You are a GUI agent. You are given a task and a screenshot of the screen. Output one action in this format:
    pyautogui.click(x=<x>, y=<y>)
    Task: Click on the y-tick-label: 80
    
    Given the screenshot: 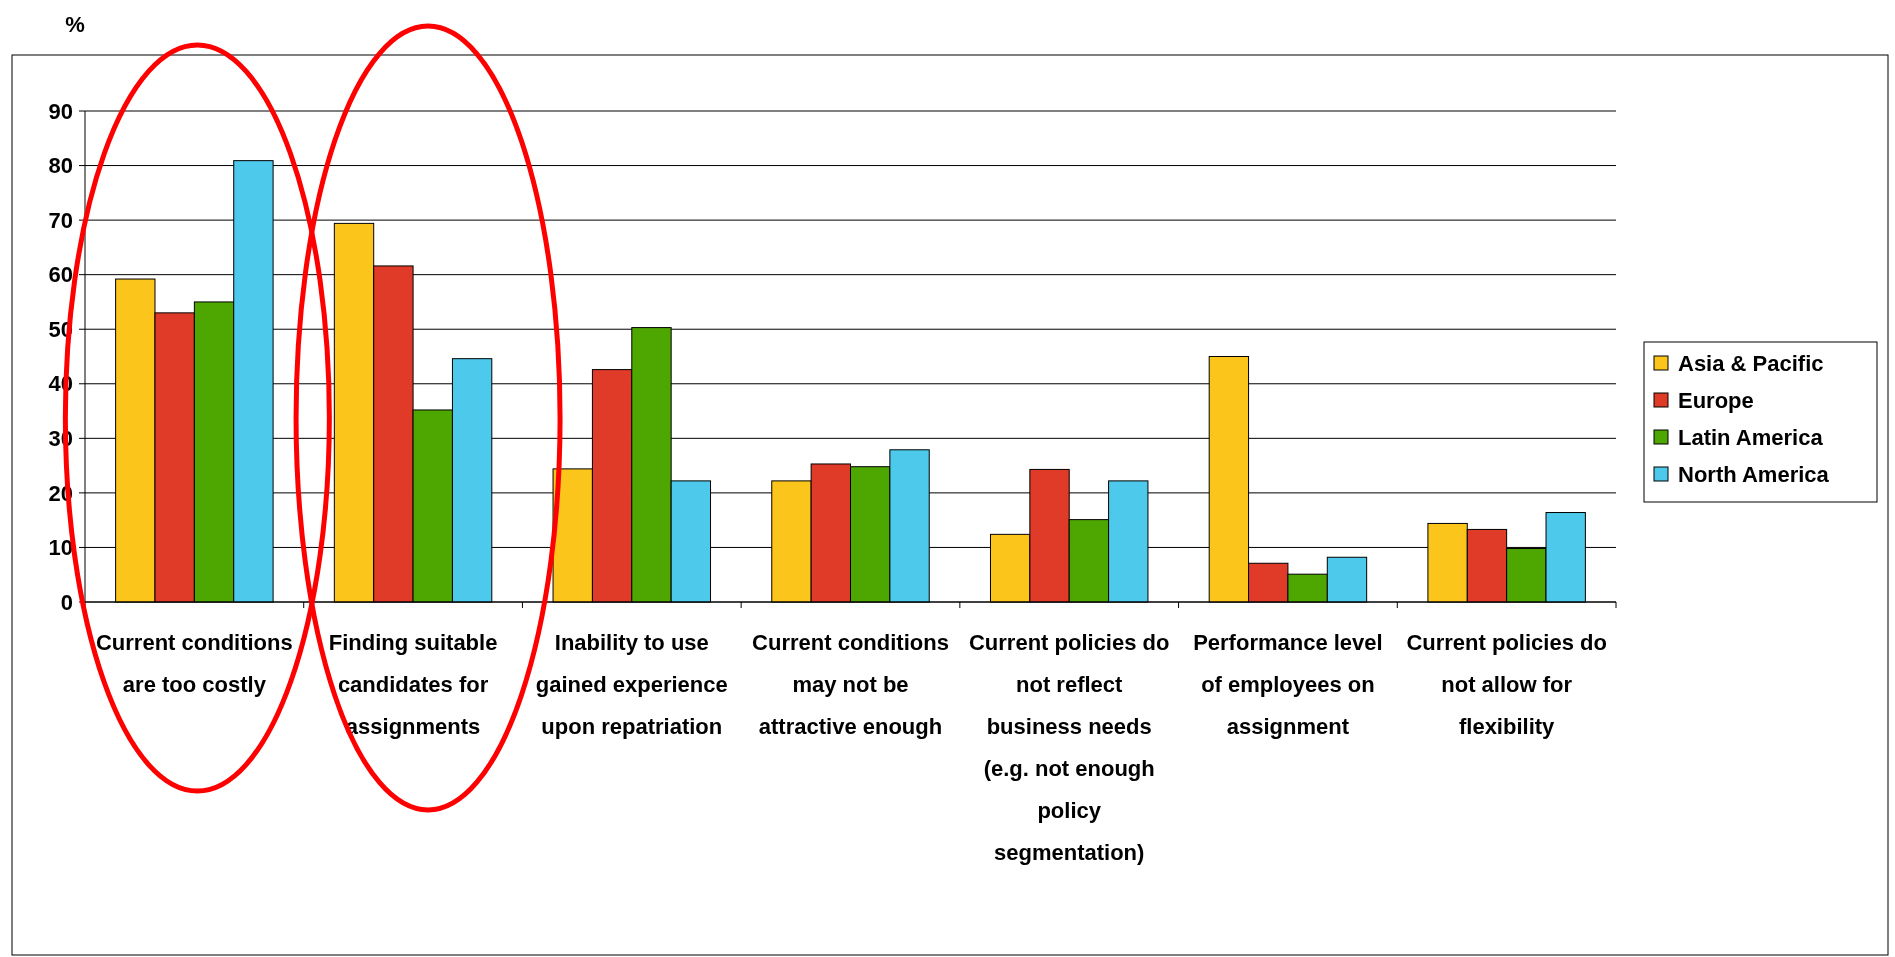 What is the action you would take?
    pyautogui.click(x=60, y=166)
    